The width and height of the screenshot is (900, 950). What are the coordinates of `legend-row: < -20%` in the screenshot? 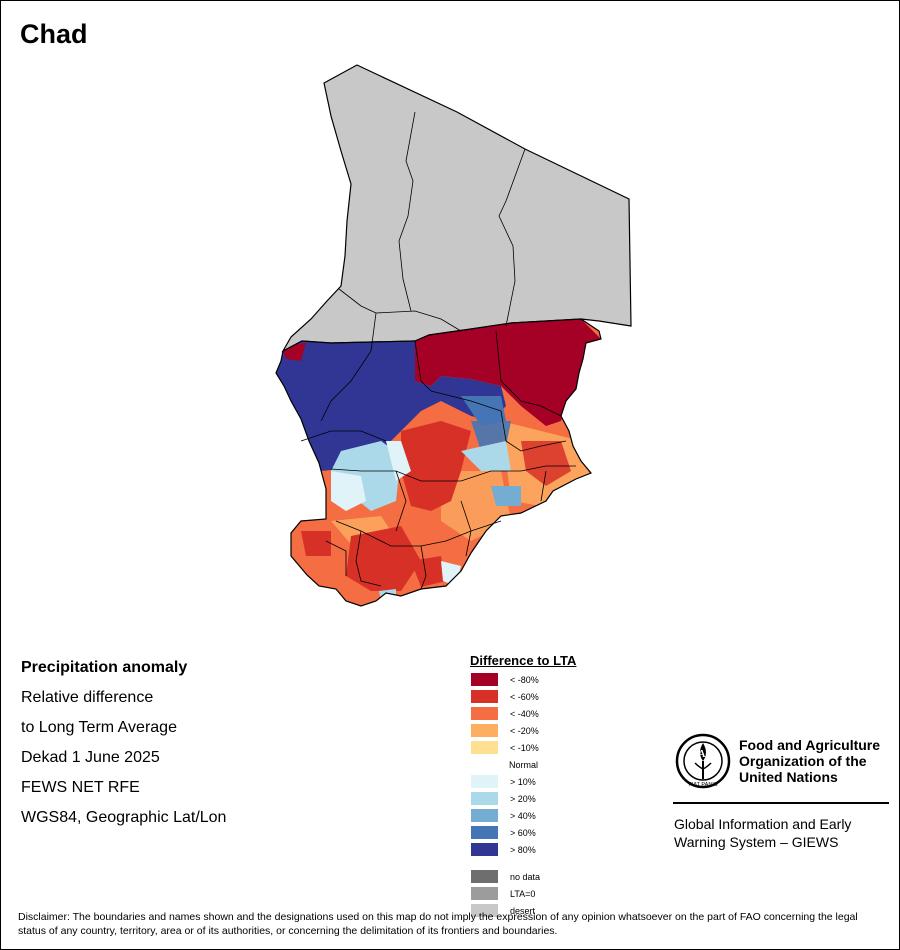 It's located at (555, 731).